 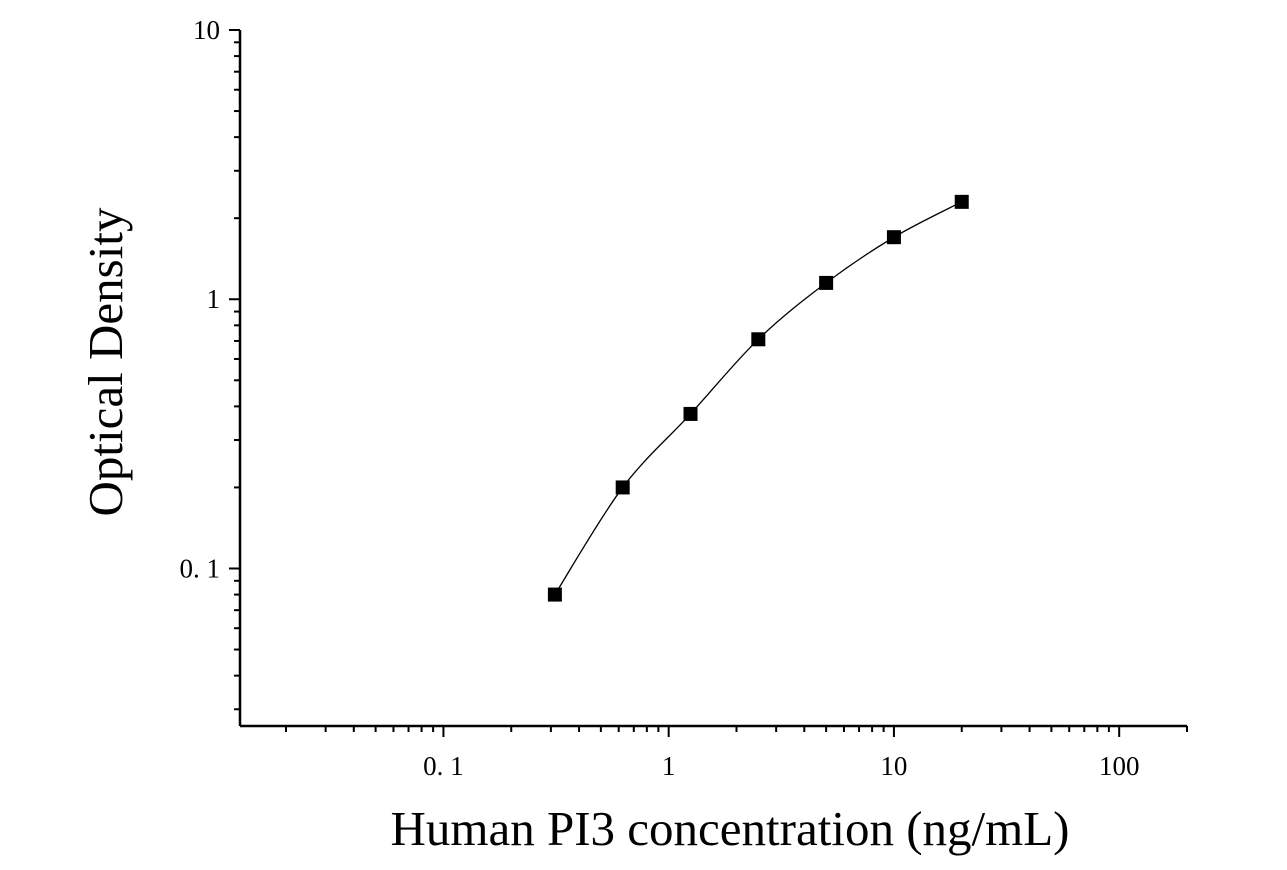 What do you see at coordinates (669, 766) in the screenshot?
I see `x-tick-label: 1` at bounding box center [669, 766].